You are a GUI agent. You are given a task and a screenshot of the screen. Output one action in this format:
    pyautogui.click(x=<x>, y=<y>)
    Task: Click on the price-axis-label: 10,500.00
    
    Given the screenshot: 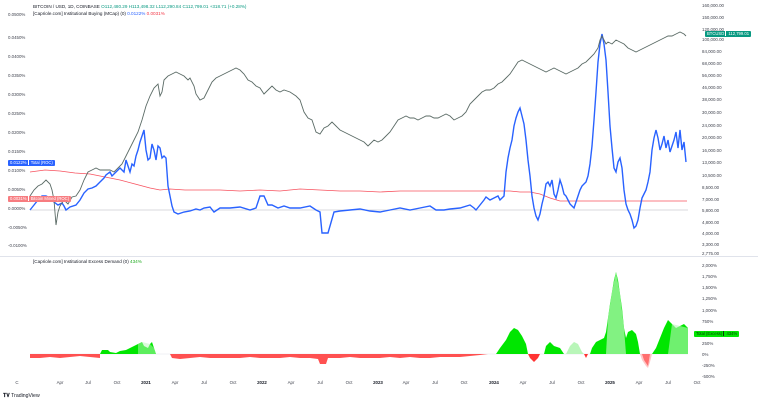 What is the action you would take?
    pyautogui.click(x=712, y=175)
    